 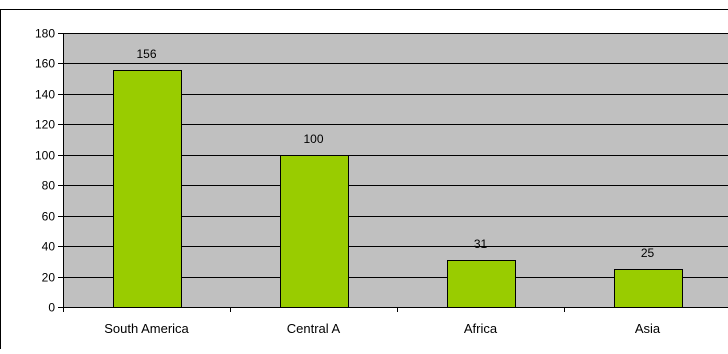 I want to click on y-tick-label: 40, so click(x=49, y=247).